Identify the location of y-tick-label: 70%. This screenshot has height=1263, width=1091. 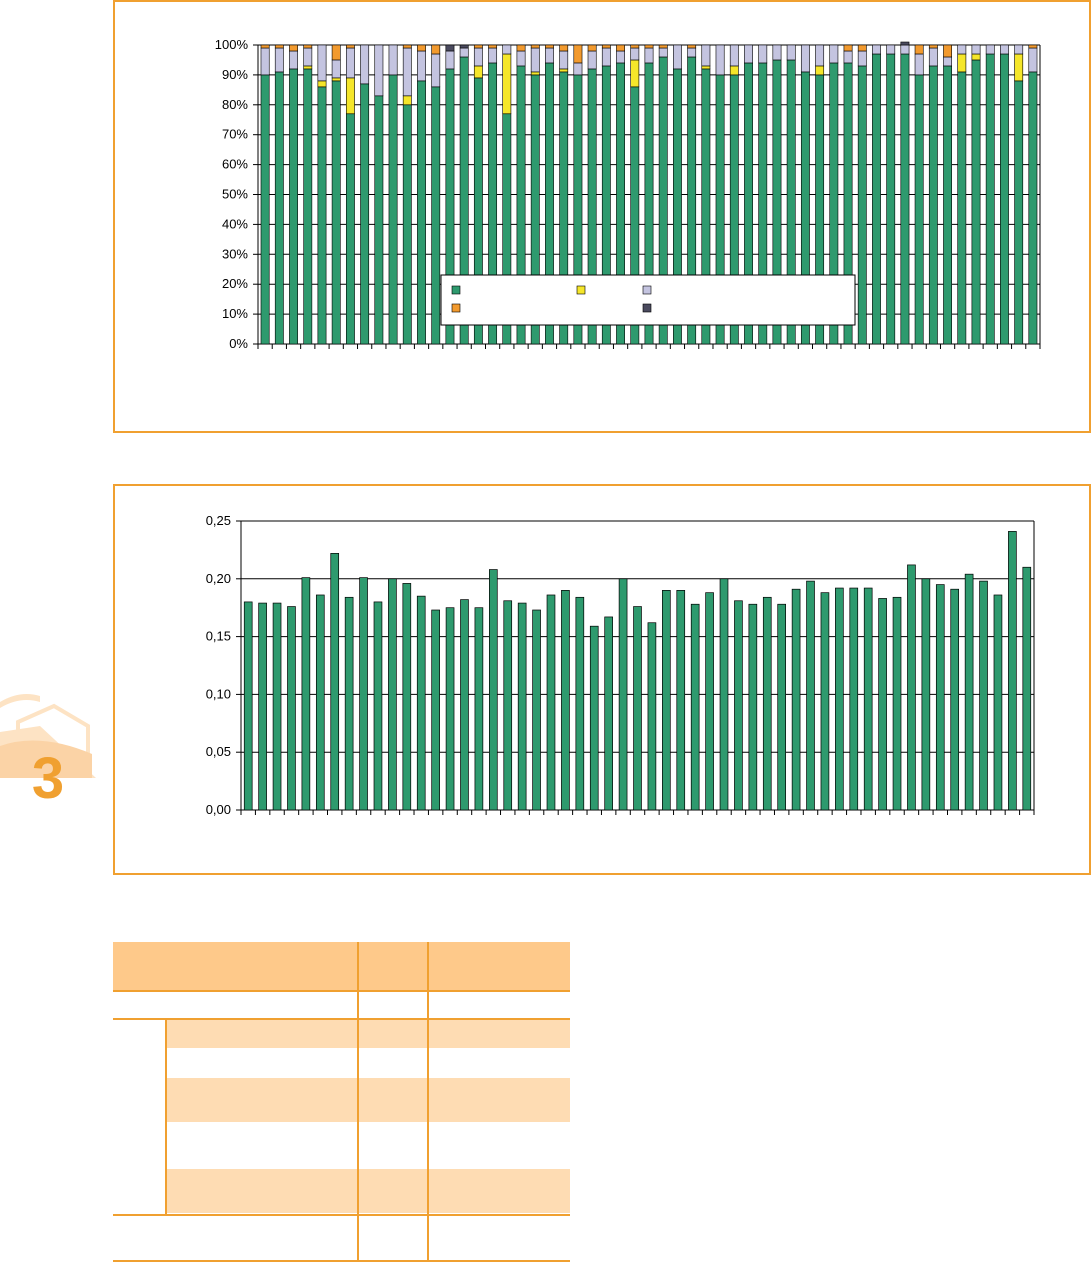
(235, 134).